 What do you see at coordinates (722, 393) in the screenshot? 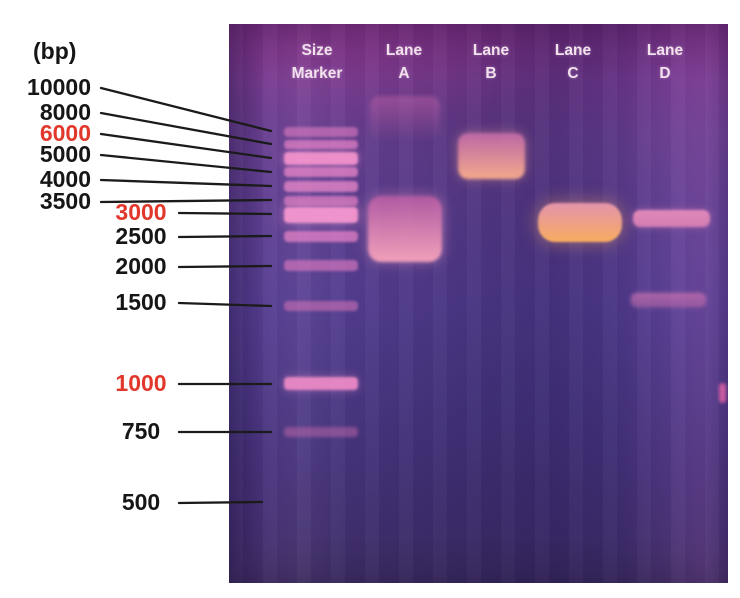
I see `gel-edge-artifact` at bounding box center [722, 393].